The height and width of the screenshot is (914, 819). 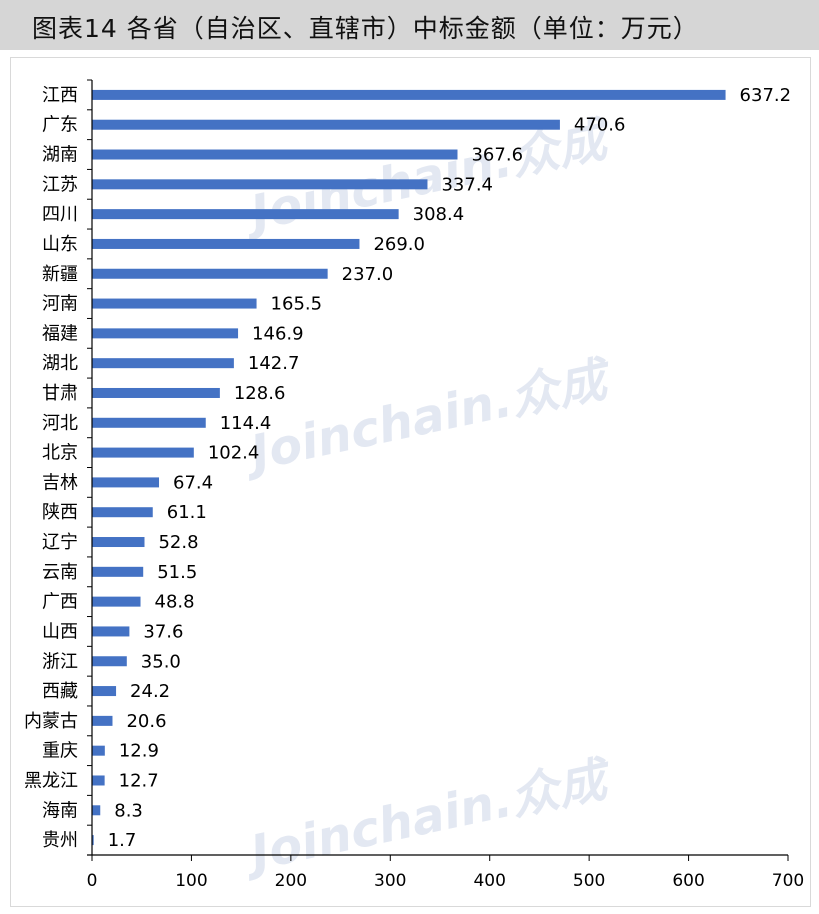 I want to click on x-tick-label: 400, so click(x=489, y=881).